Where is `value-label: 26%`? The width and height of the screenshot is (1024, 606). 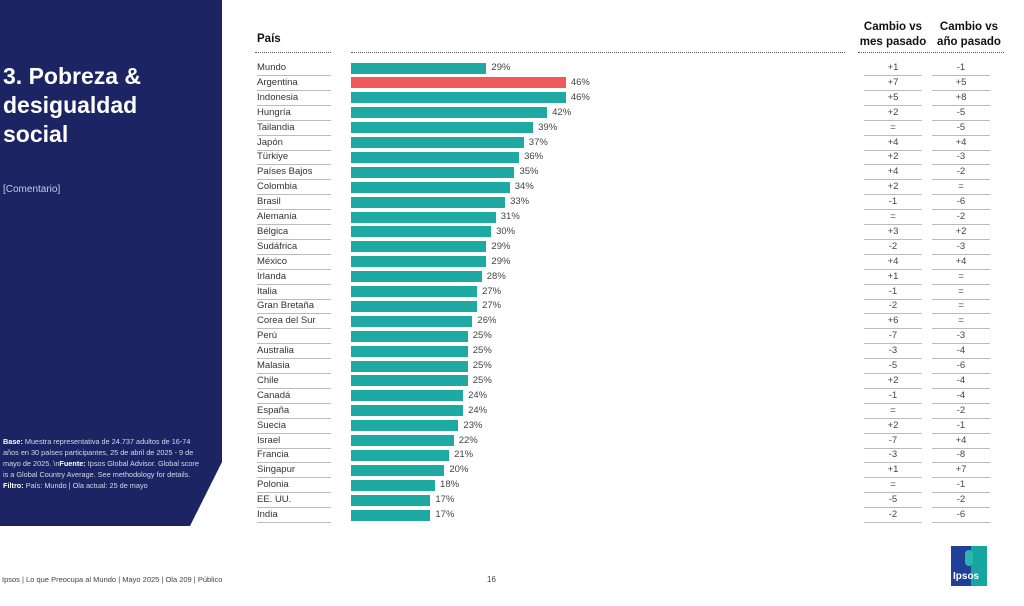
value-label: 26% is located at coordinates (487, 321).